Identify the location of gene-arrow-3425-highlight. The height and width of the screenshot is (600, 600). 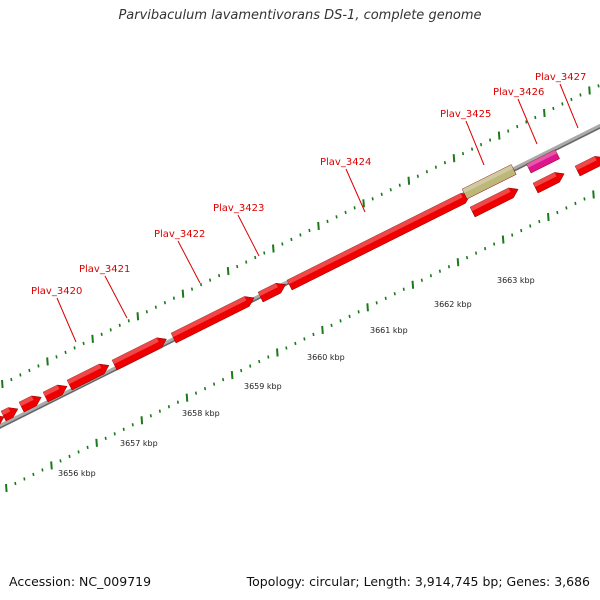
(490, 199).